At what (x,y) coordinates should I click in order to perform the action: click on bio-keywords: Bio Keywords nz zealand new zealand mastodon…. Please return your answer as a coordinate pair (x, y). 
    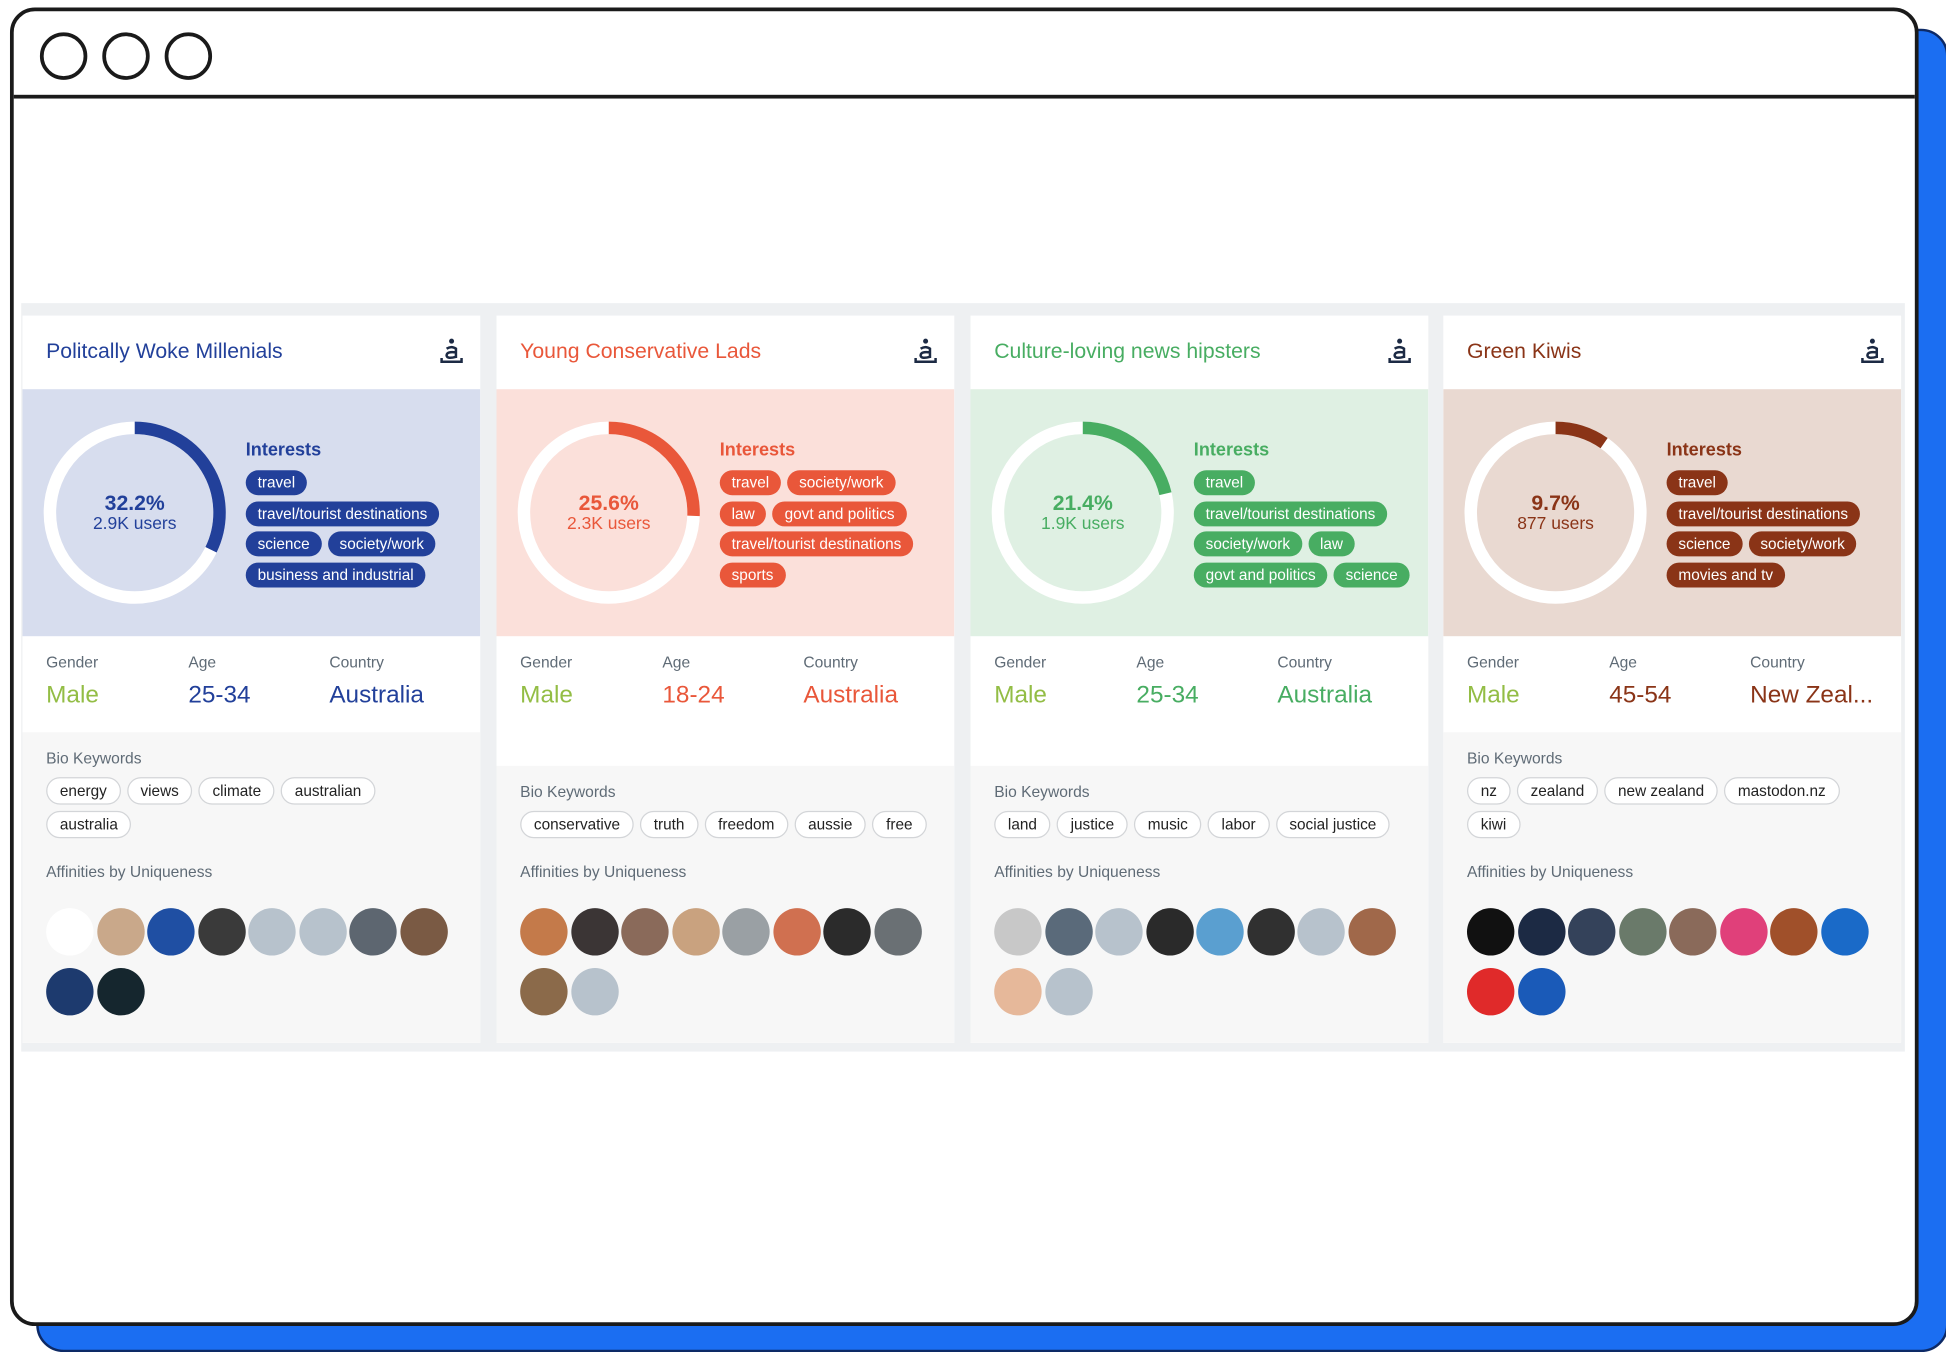
    Looking at the image, I should click on (1672, 794).